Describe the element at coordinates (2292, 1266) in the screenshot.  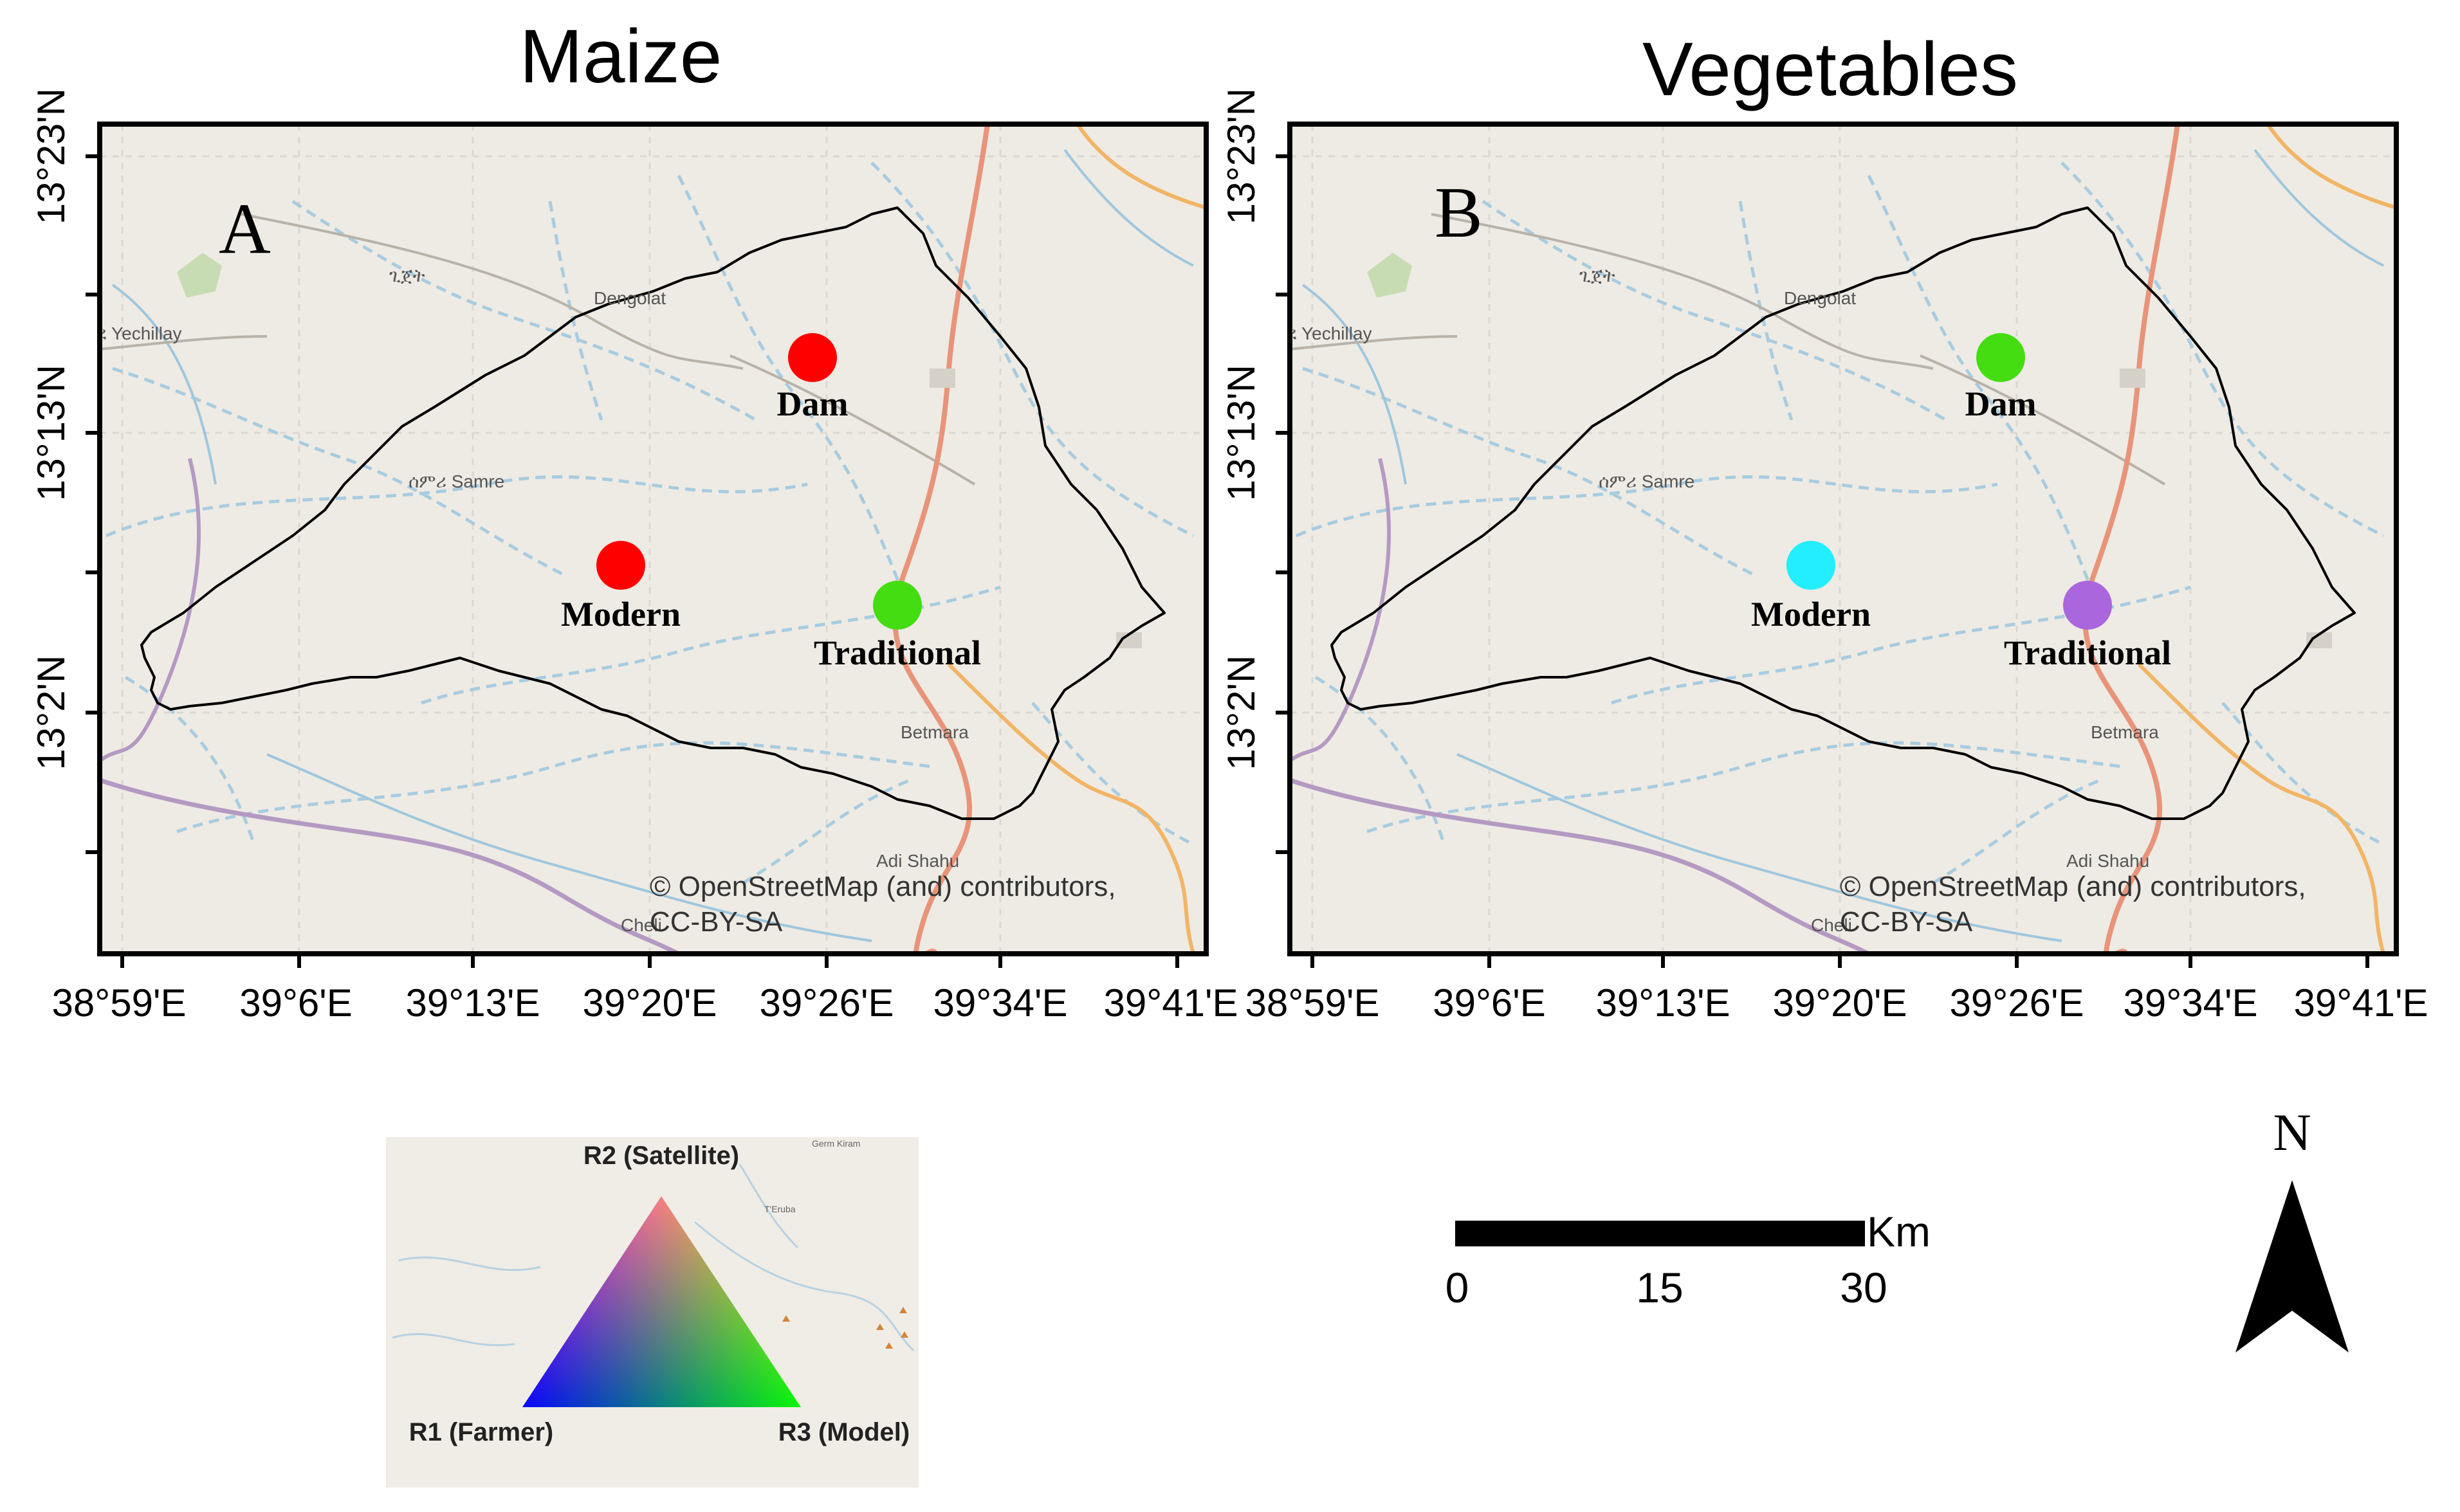
I see `north-arrow-icon` at that location.